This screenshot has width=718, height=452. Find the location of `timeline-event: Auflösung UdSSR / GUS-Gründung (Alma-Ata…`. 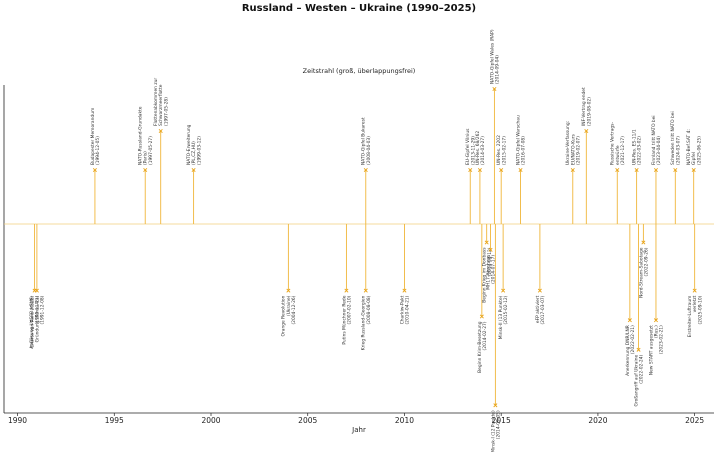

timeline-event: Auflösung UdSSR / GUS-Gründung (Alma-Ata… is located at coordinates (37, 286).